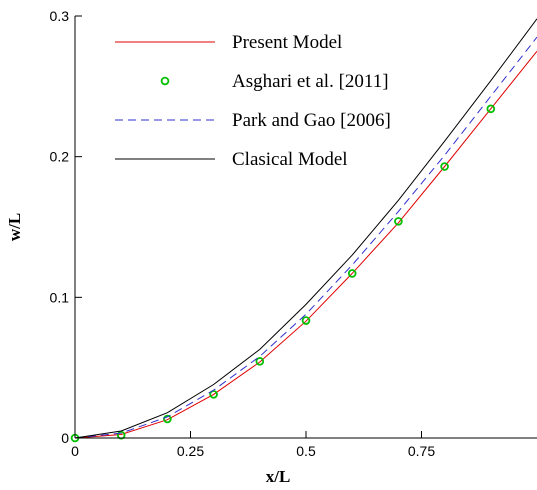 The height and width of the screenshot is (490, 537). Describe the element at coordinates (310, 81) in the screenshot. I see `legend-label-asghari-et-al-2011: Asghari et al. [2011]` at that location.